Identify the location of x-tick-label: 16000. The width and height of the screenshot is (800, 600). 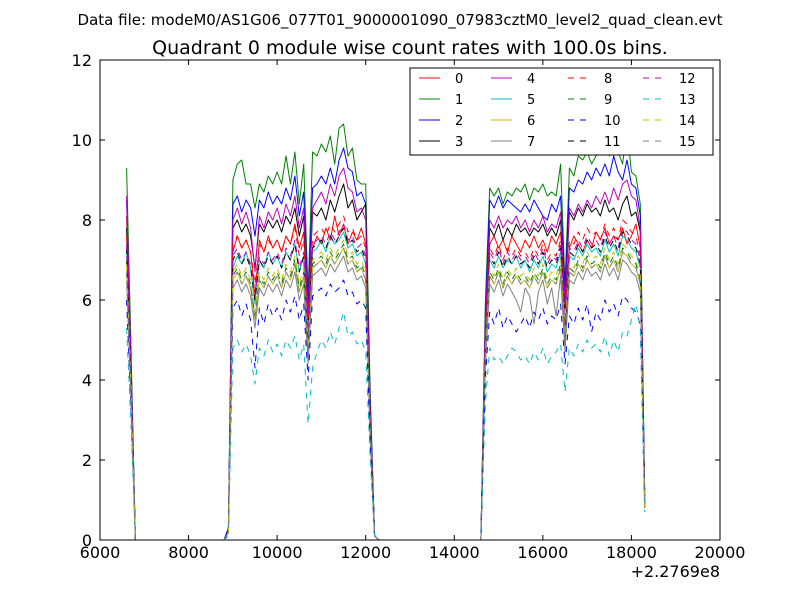
(542, 552).